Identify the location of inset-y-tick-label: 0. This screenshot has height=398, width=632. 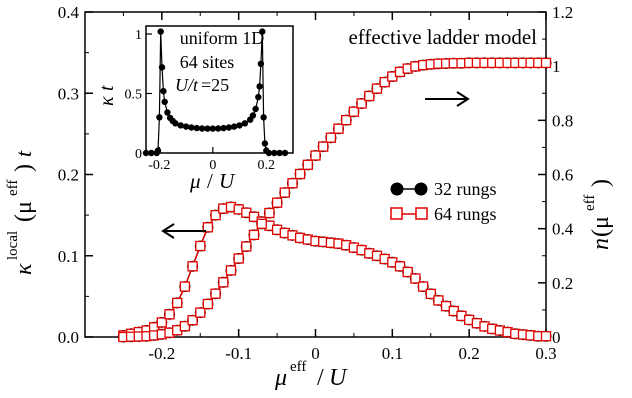
(138, 154).